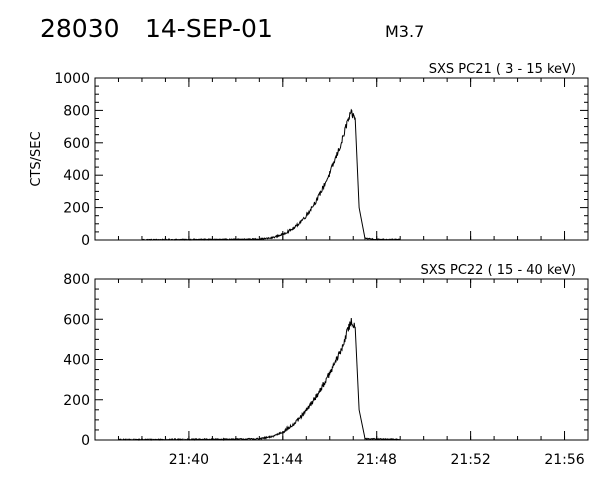 The height and width of the screenshot is (480, 600). Describe the element at coordinates (189, 460) in the screenshot. I see `x-tick-label: 21:40` at that location.